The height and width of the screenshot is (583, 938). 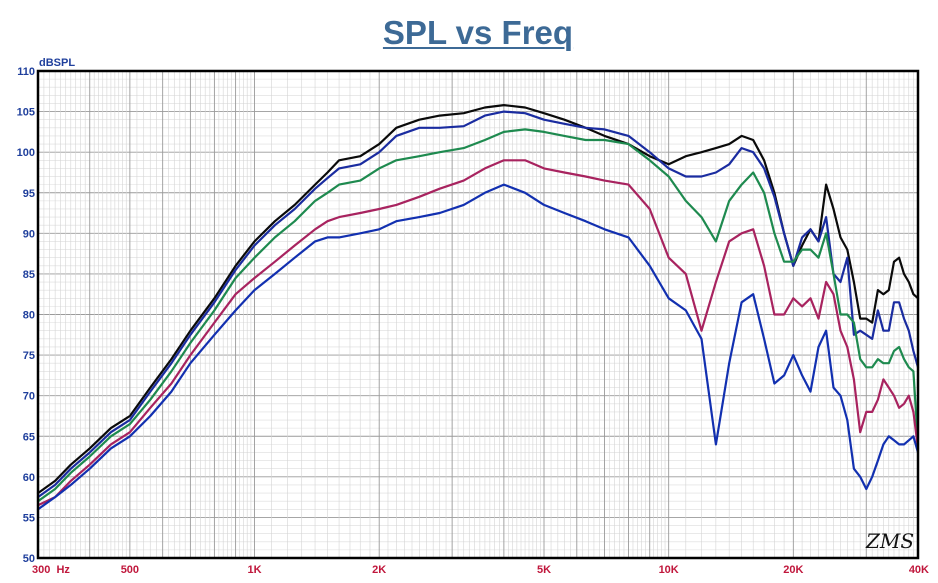 What do you see at coordinates (29, 356) in the screenshot?
I see `y-tick-label: 75` at bounding box center [29, 356].